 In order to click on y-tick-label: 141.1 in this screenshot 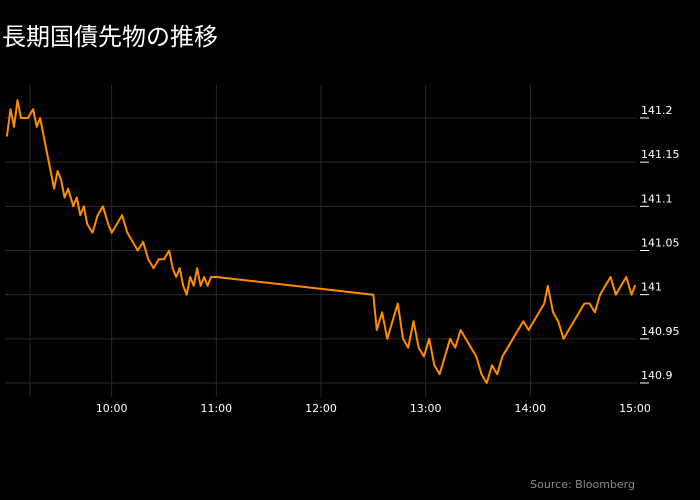, I will do `click(657, 198)`.